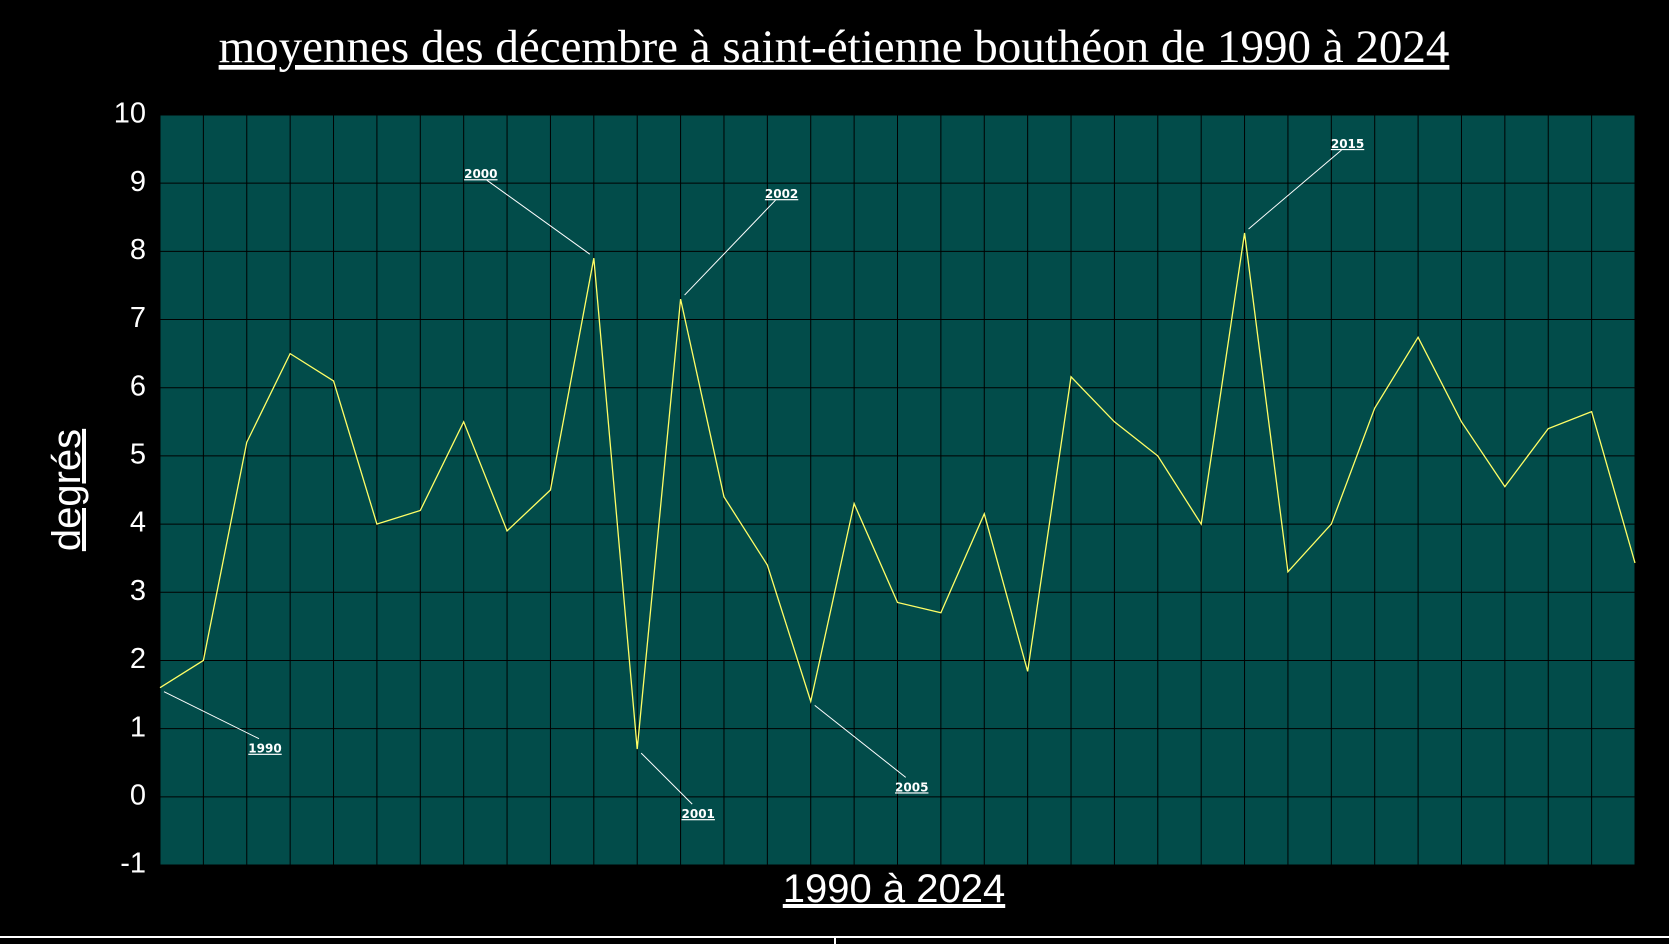 Image resolution: width=1669 pixels, height=944 pixels. Describe the element at coordinates (138, 250) in the screenshot. I see `y-tick-label: 8` at that location.